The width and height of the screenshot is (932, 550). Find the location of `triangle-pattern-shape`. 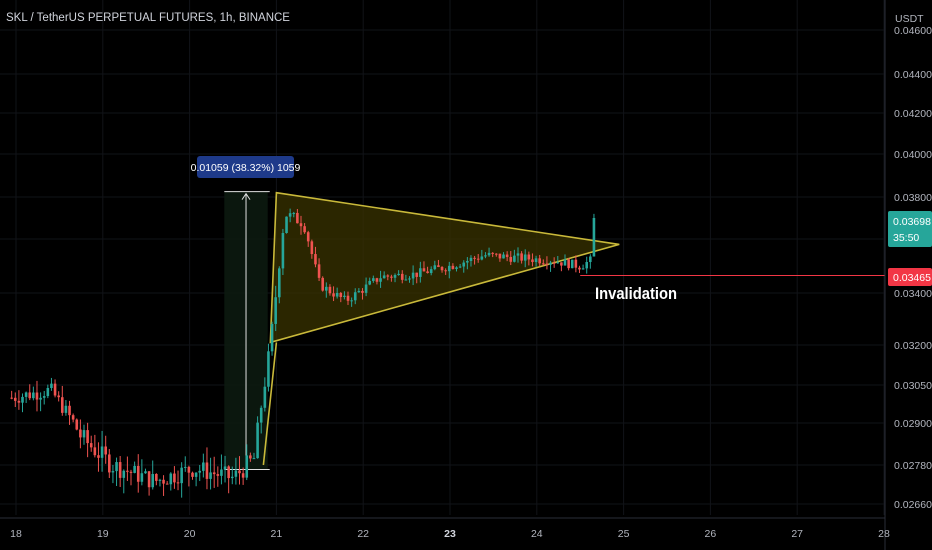

triangle-pattern-shape is located at coordinates (444, 267).